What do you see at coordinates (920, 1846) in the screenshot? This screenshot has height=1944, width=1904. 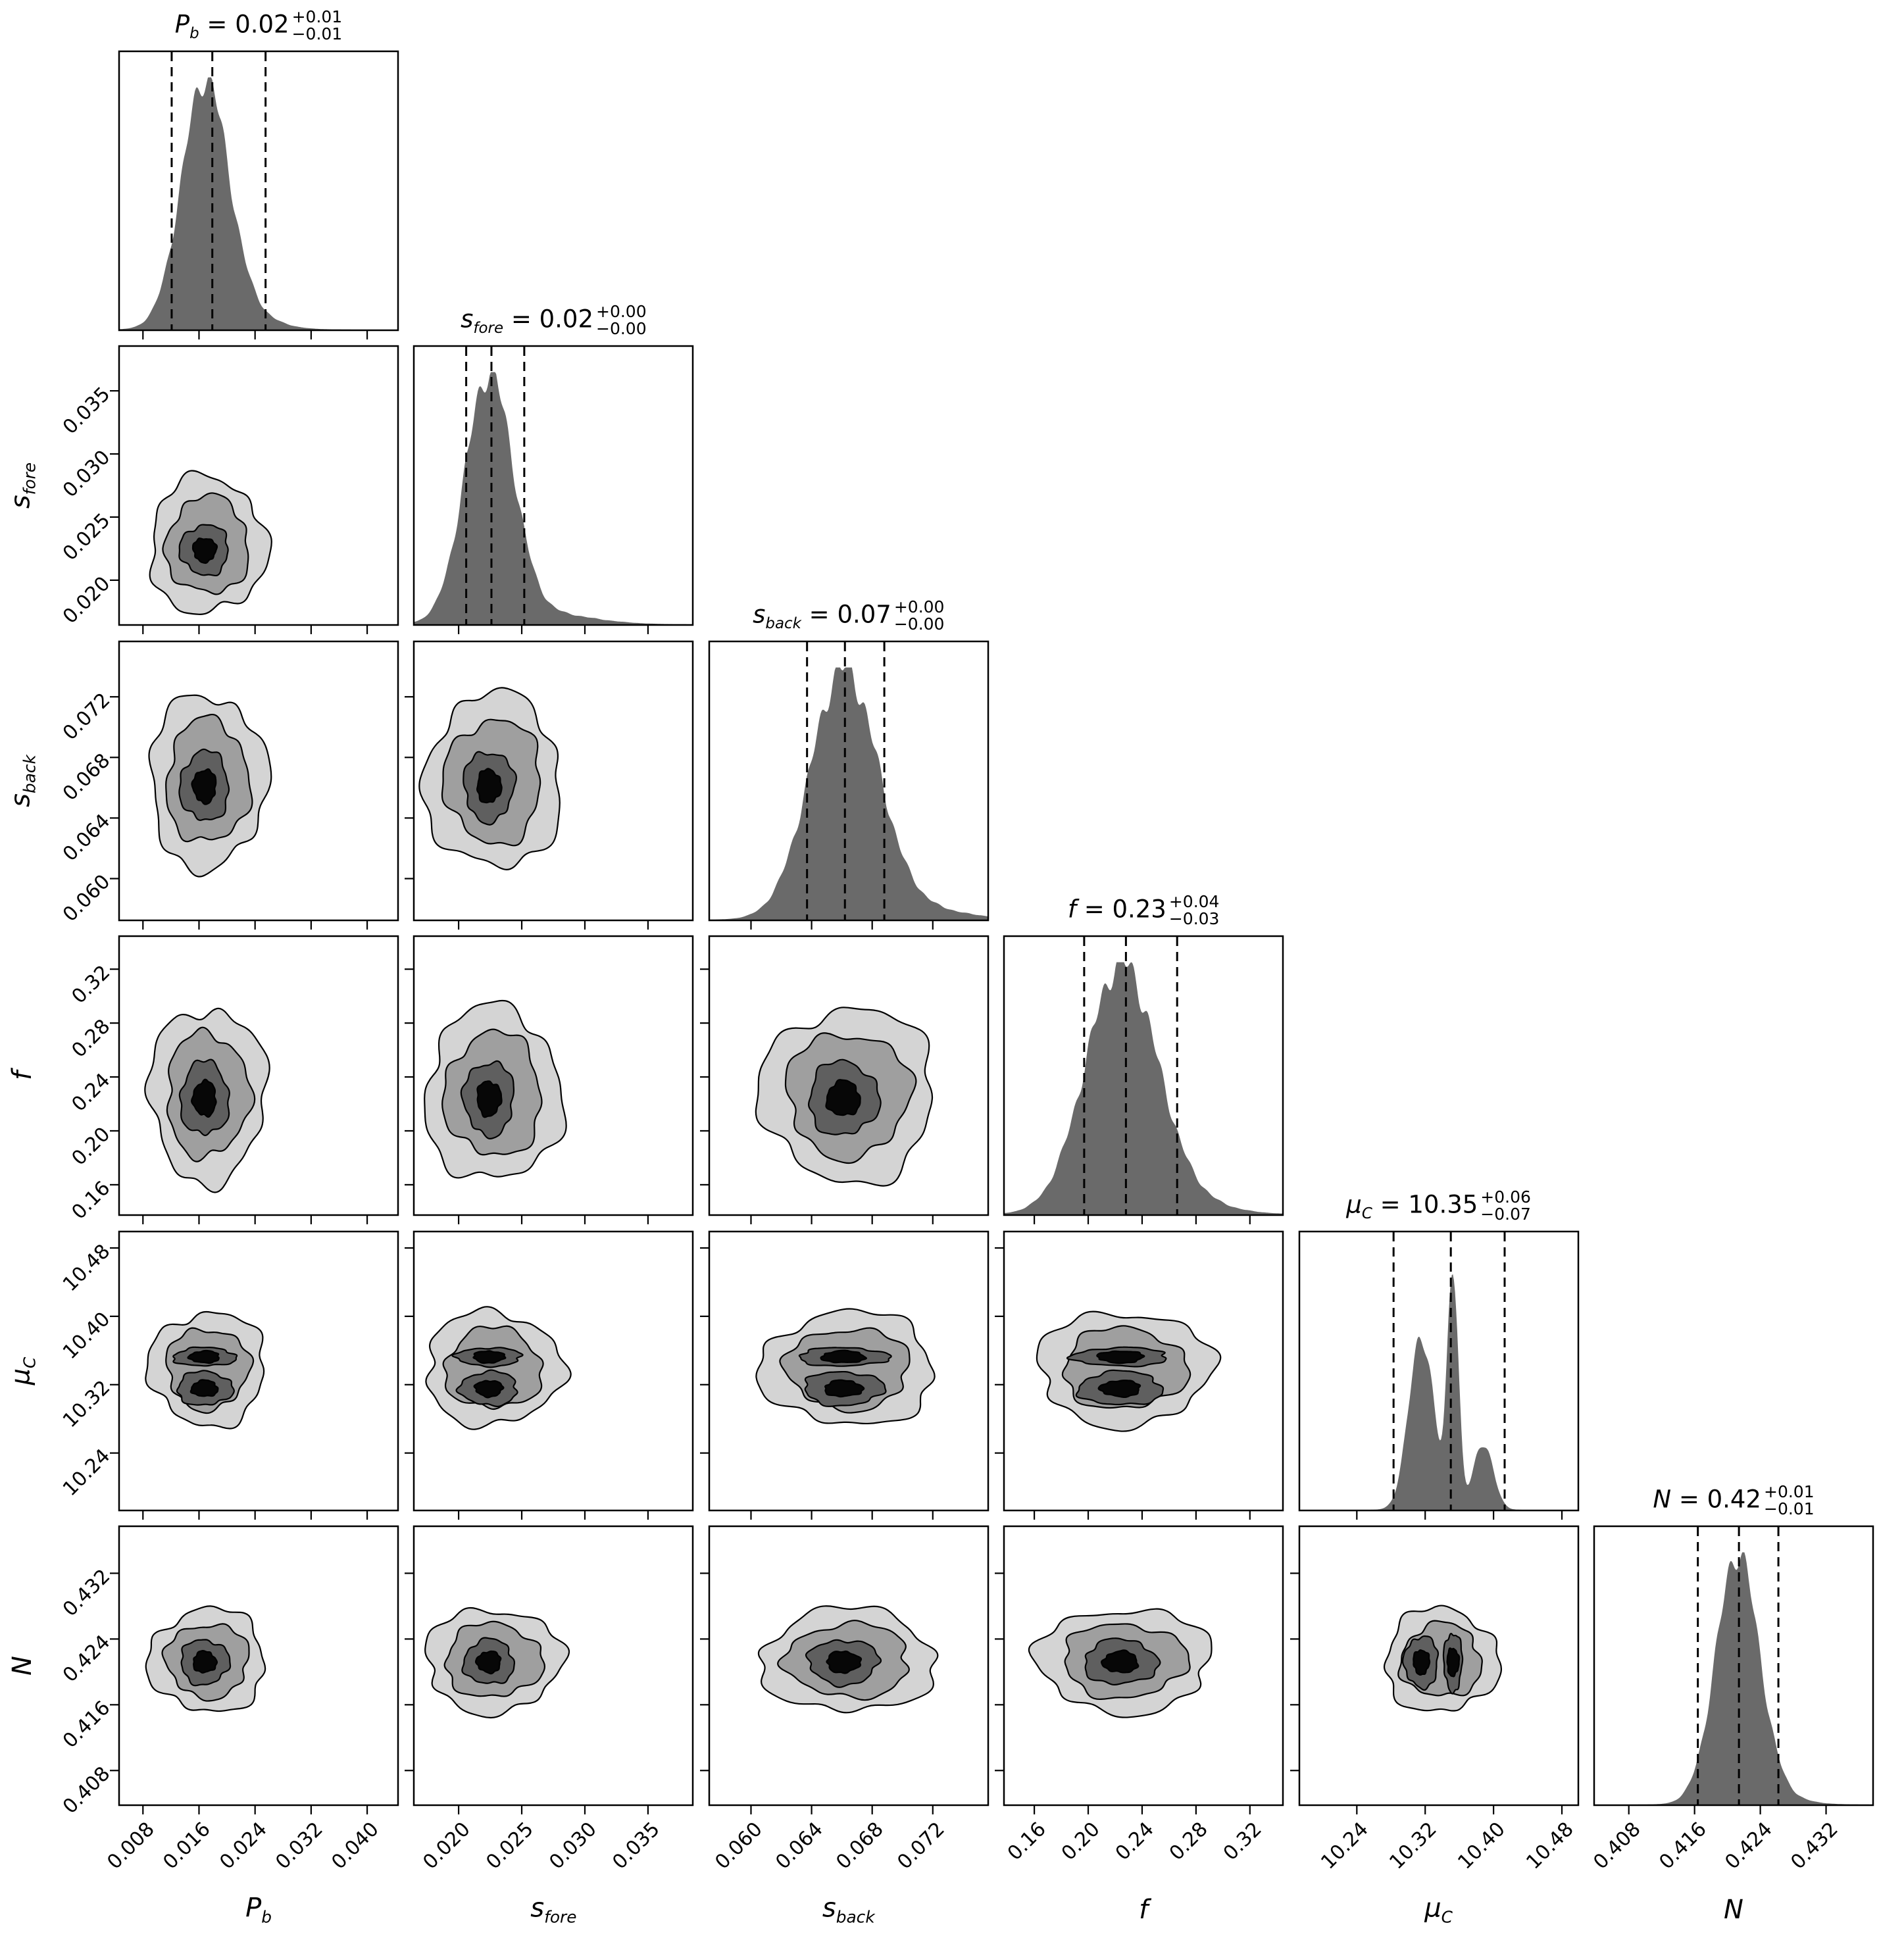 I see `tick-label: 0.072` at bounding box center [920, 1846].